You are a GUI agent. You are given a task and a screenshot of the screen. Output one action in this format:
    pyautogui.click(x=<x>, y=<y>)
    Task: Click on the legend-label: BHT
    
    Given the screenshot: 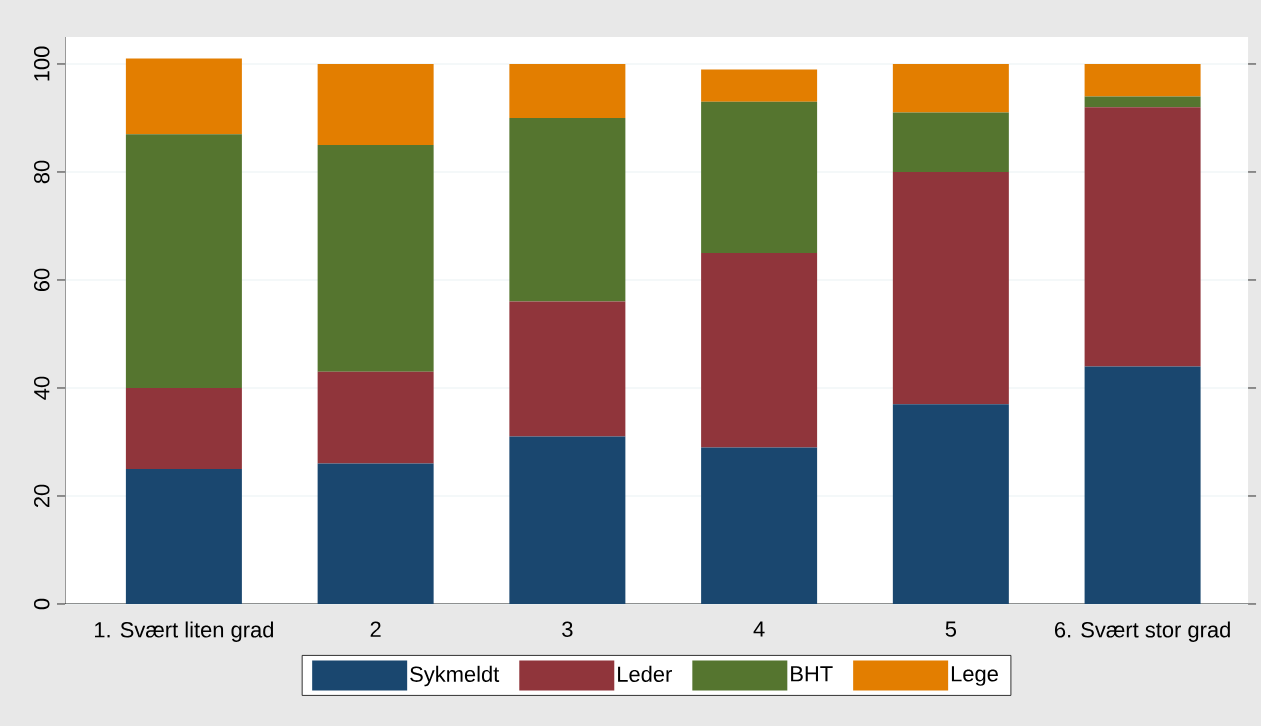 What is the action you would take?
    pyautogui.click(x=812, y=674)
    